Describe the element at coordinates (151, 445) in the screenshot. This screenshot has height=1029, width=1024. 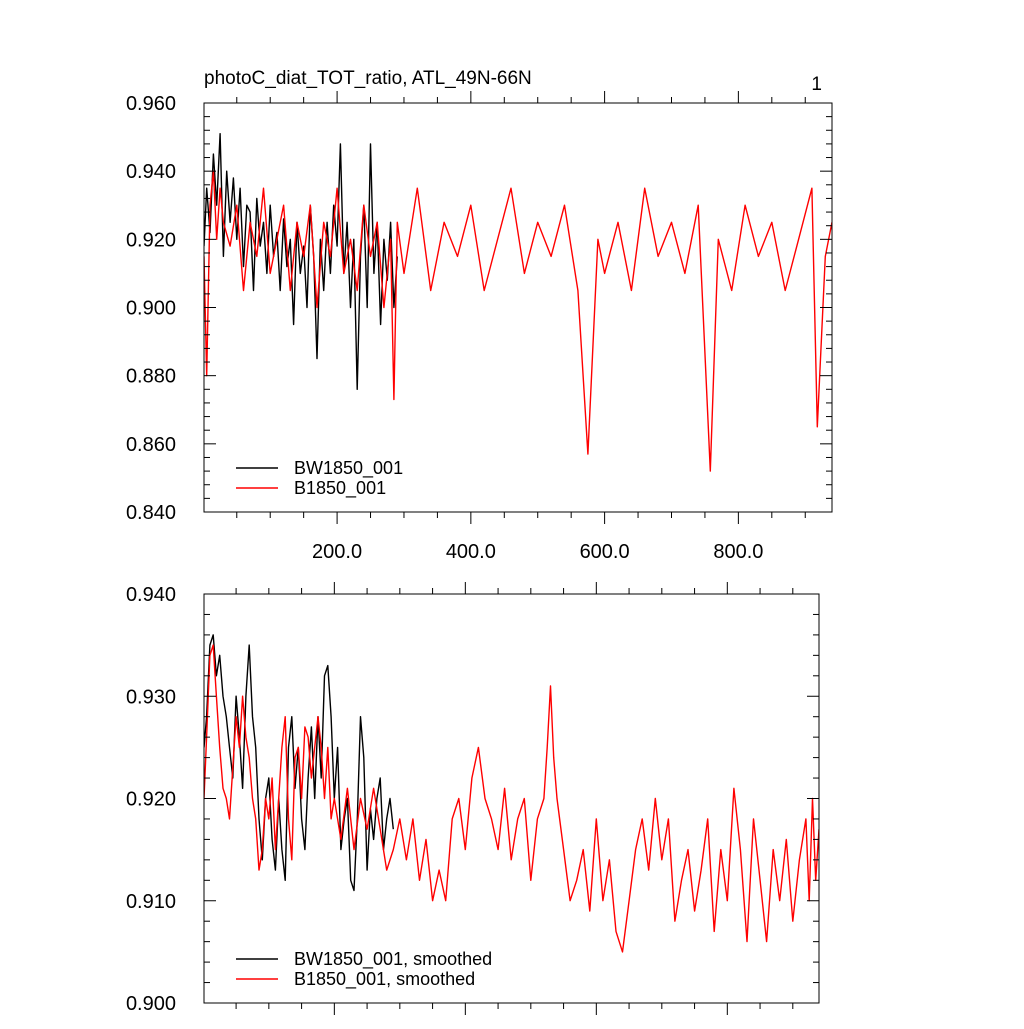
I see `y-tick-label: 0.860` at that location.